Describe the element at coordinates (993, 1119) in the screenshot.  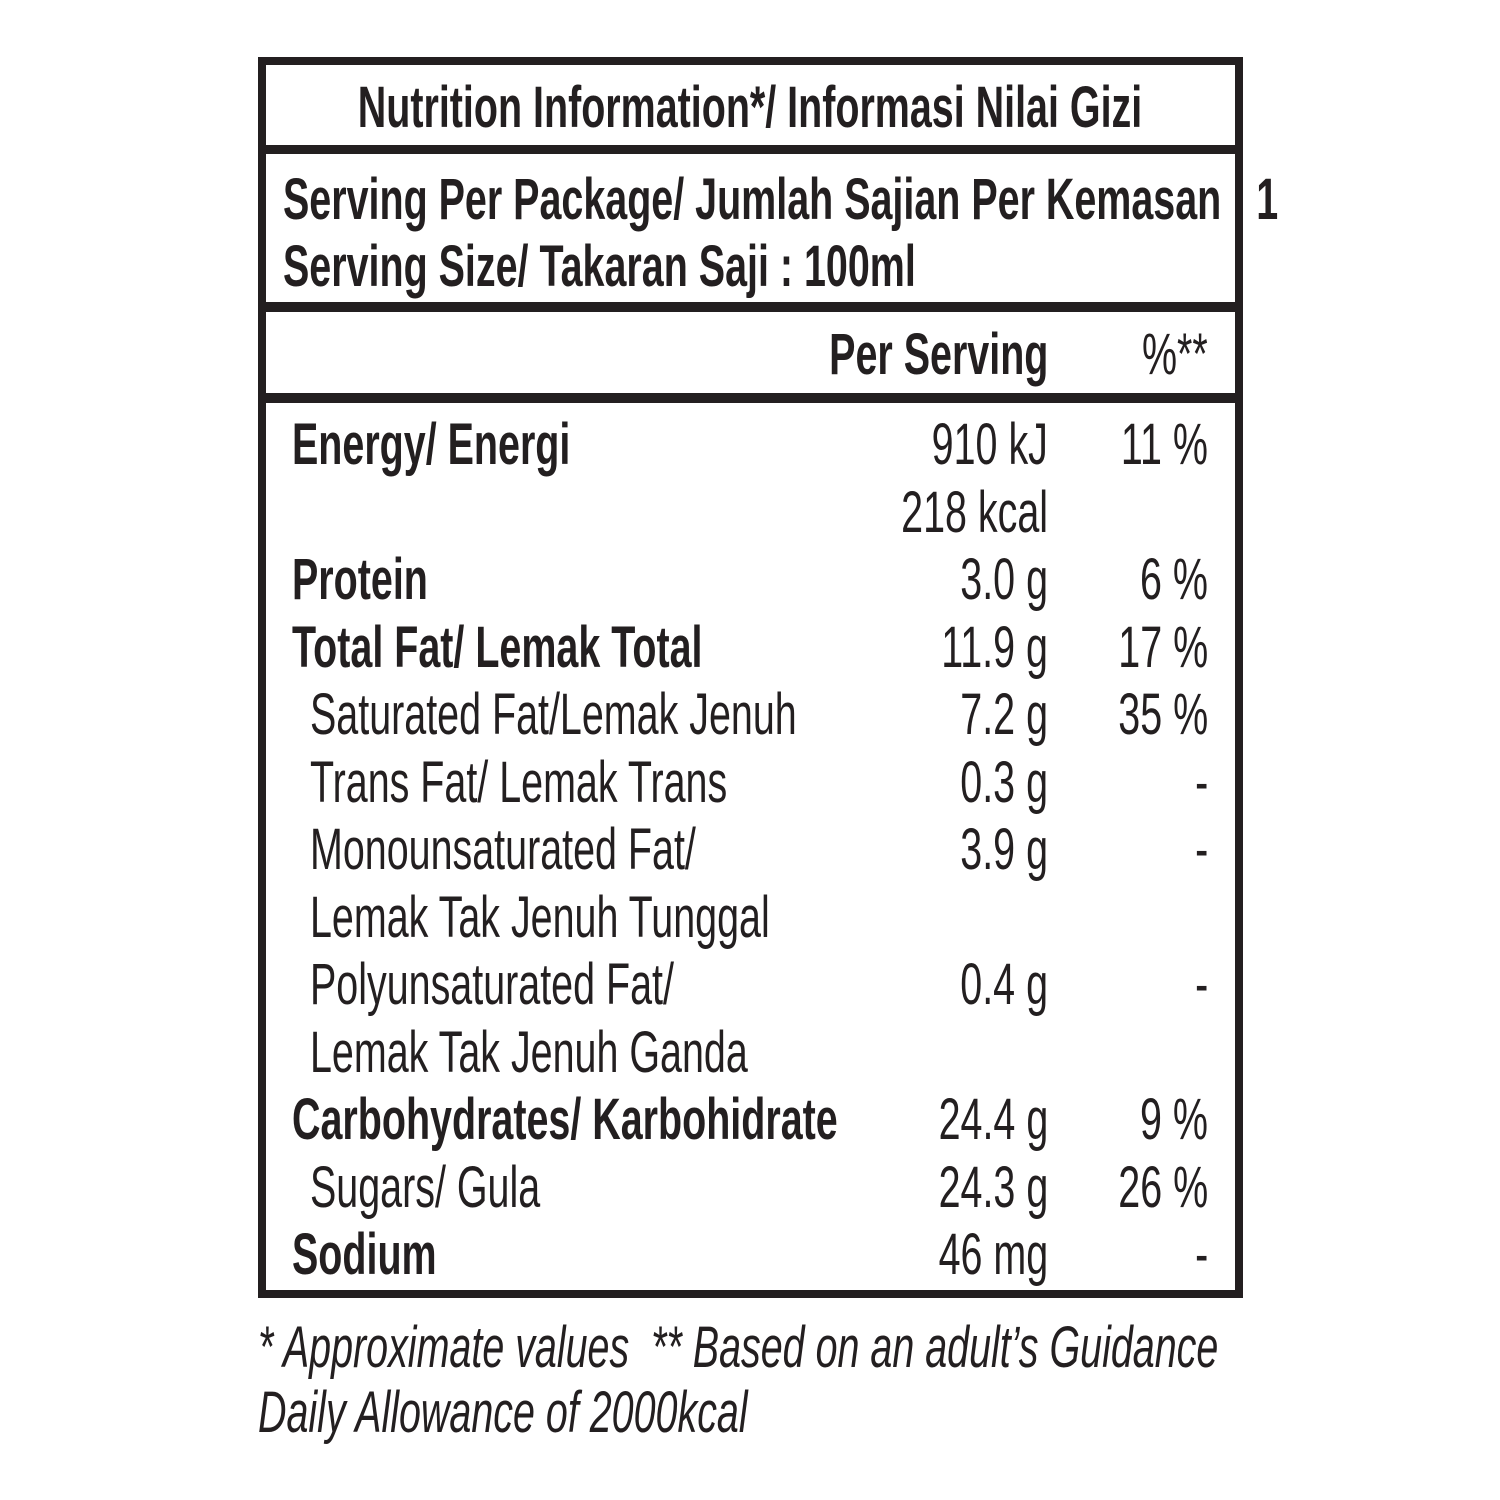
I see `amount: 24.4 g` at that location.